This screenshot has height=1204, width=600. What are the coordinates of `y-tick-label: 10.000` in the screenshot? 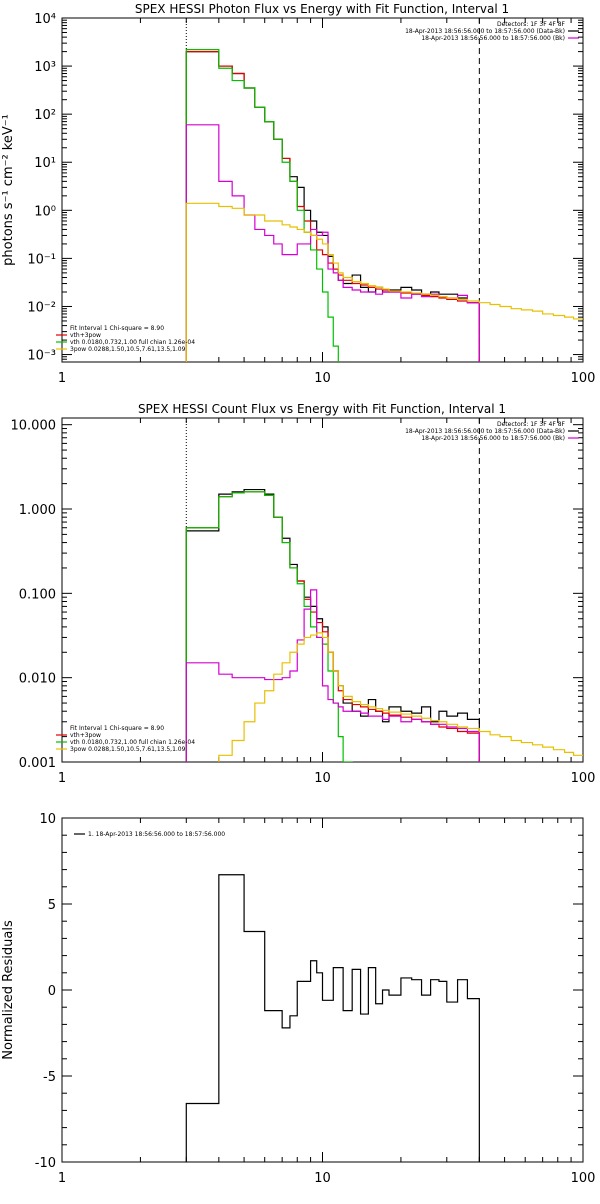 It's located at (34, 426).